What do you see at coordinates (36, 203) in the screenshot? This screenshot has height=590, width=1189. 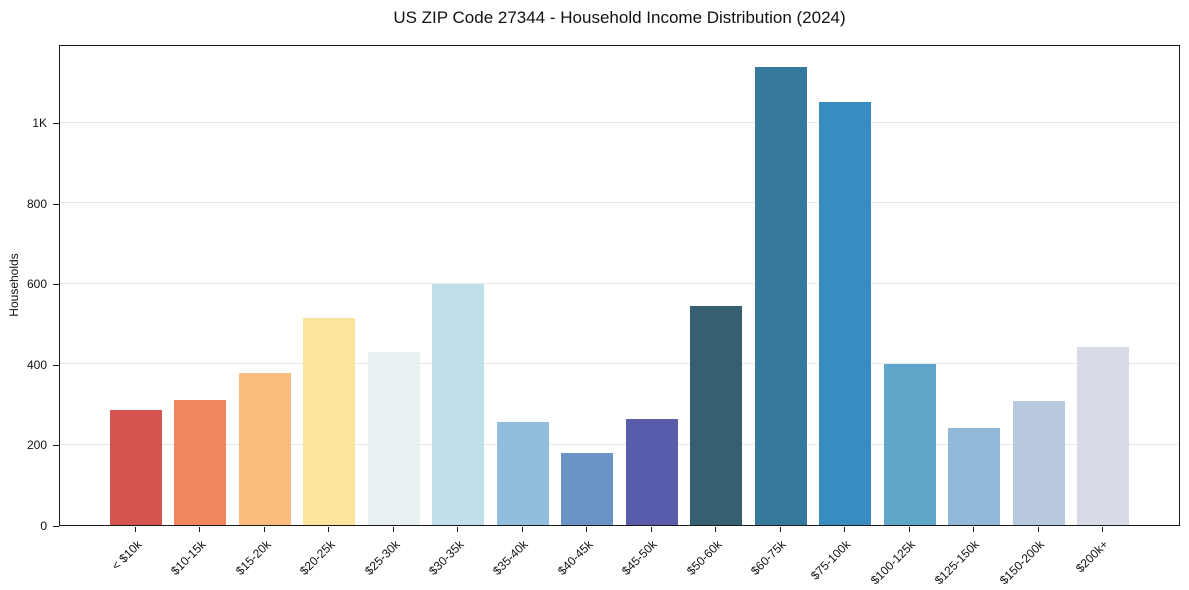 I see `y-tick-label: 800` at bounding box center [36, 203].